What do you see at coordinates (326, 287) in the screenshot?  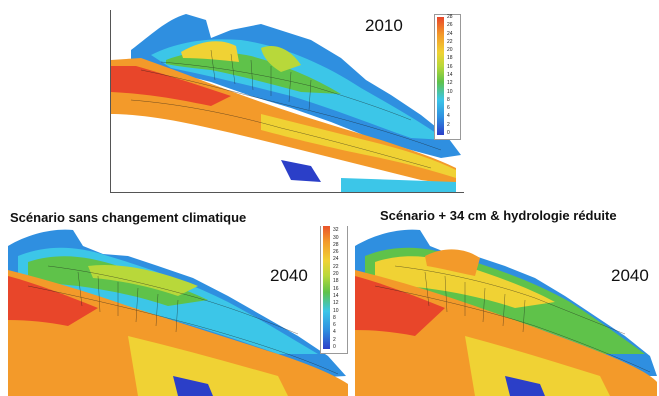 I see `legend-left-colorbar` at bounding box center [326, 287].